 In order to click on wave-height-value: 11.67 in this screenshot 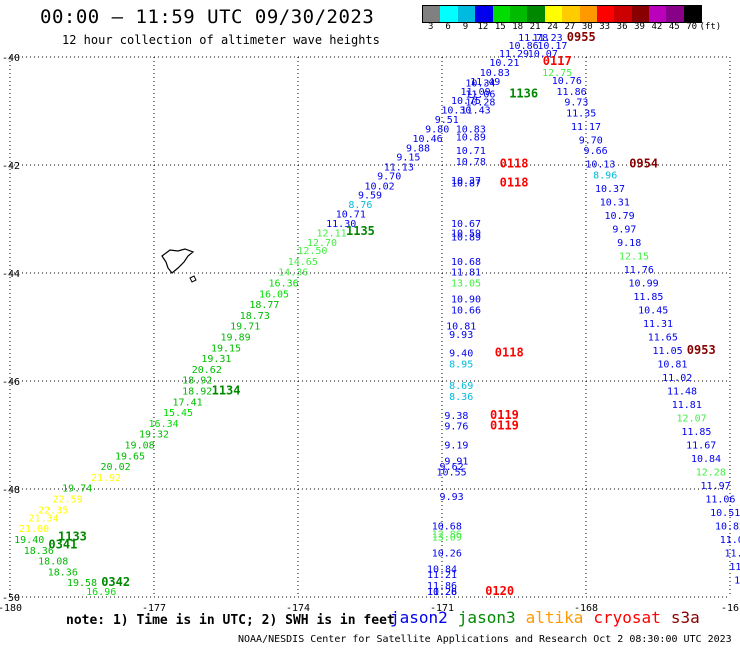, I will do `click(701, 446)`.